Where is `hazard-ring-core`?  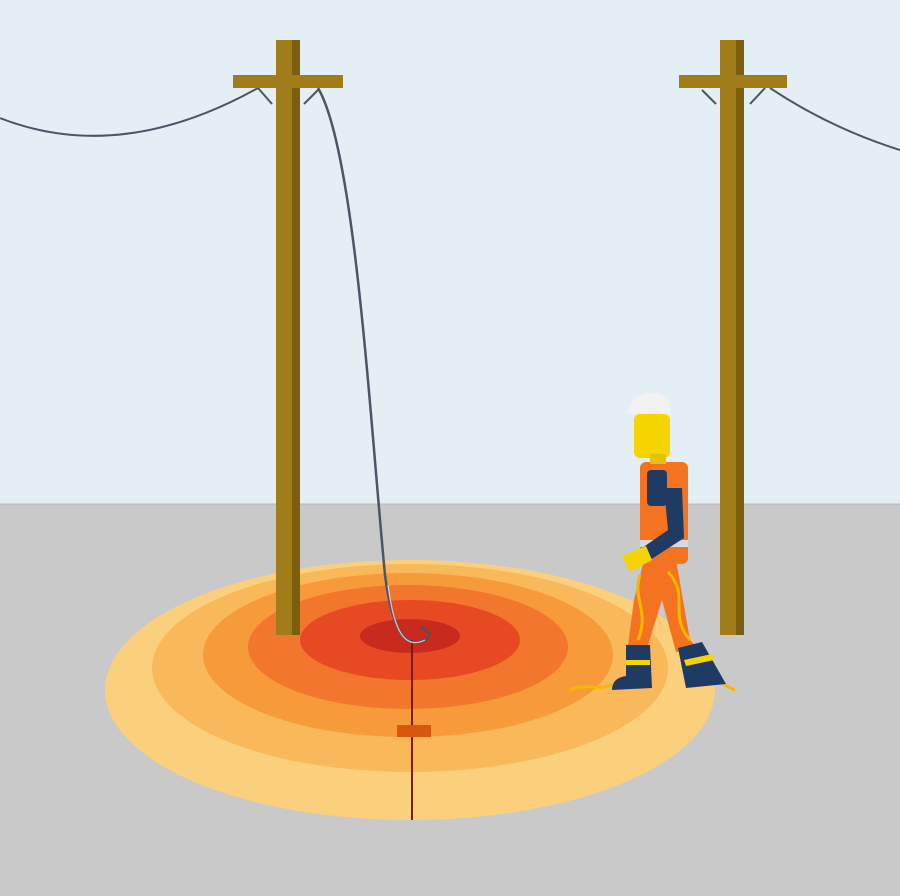 hazard-ring-core is located at coordinates (410, 636).